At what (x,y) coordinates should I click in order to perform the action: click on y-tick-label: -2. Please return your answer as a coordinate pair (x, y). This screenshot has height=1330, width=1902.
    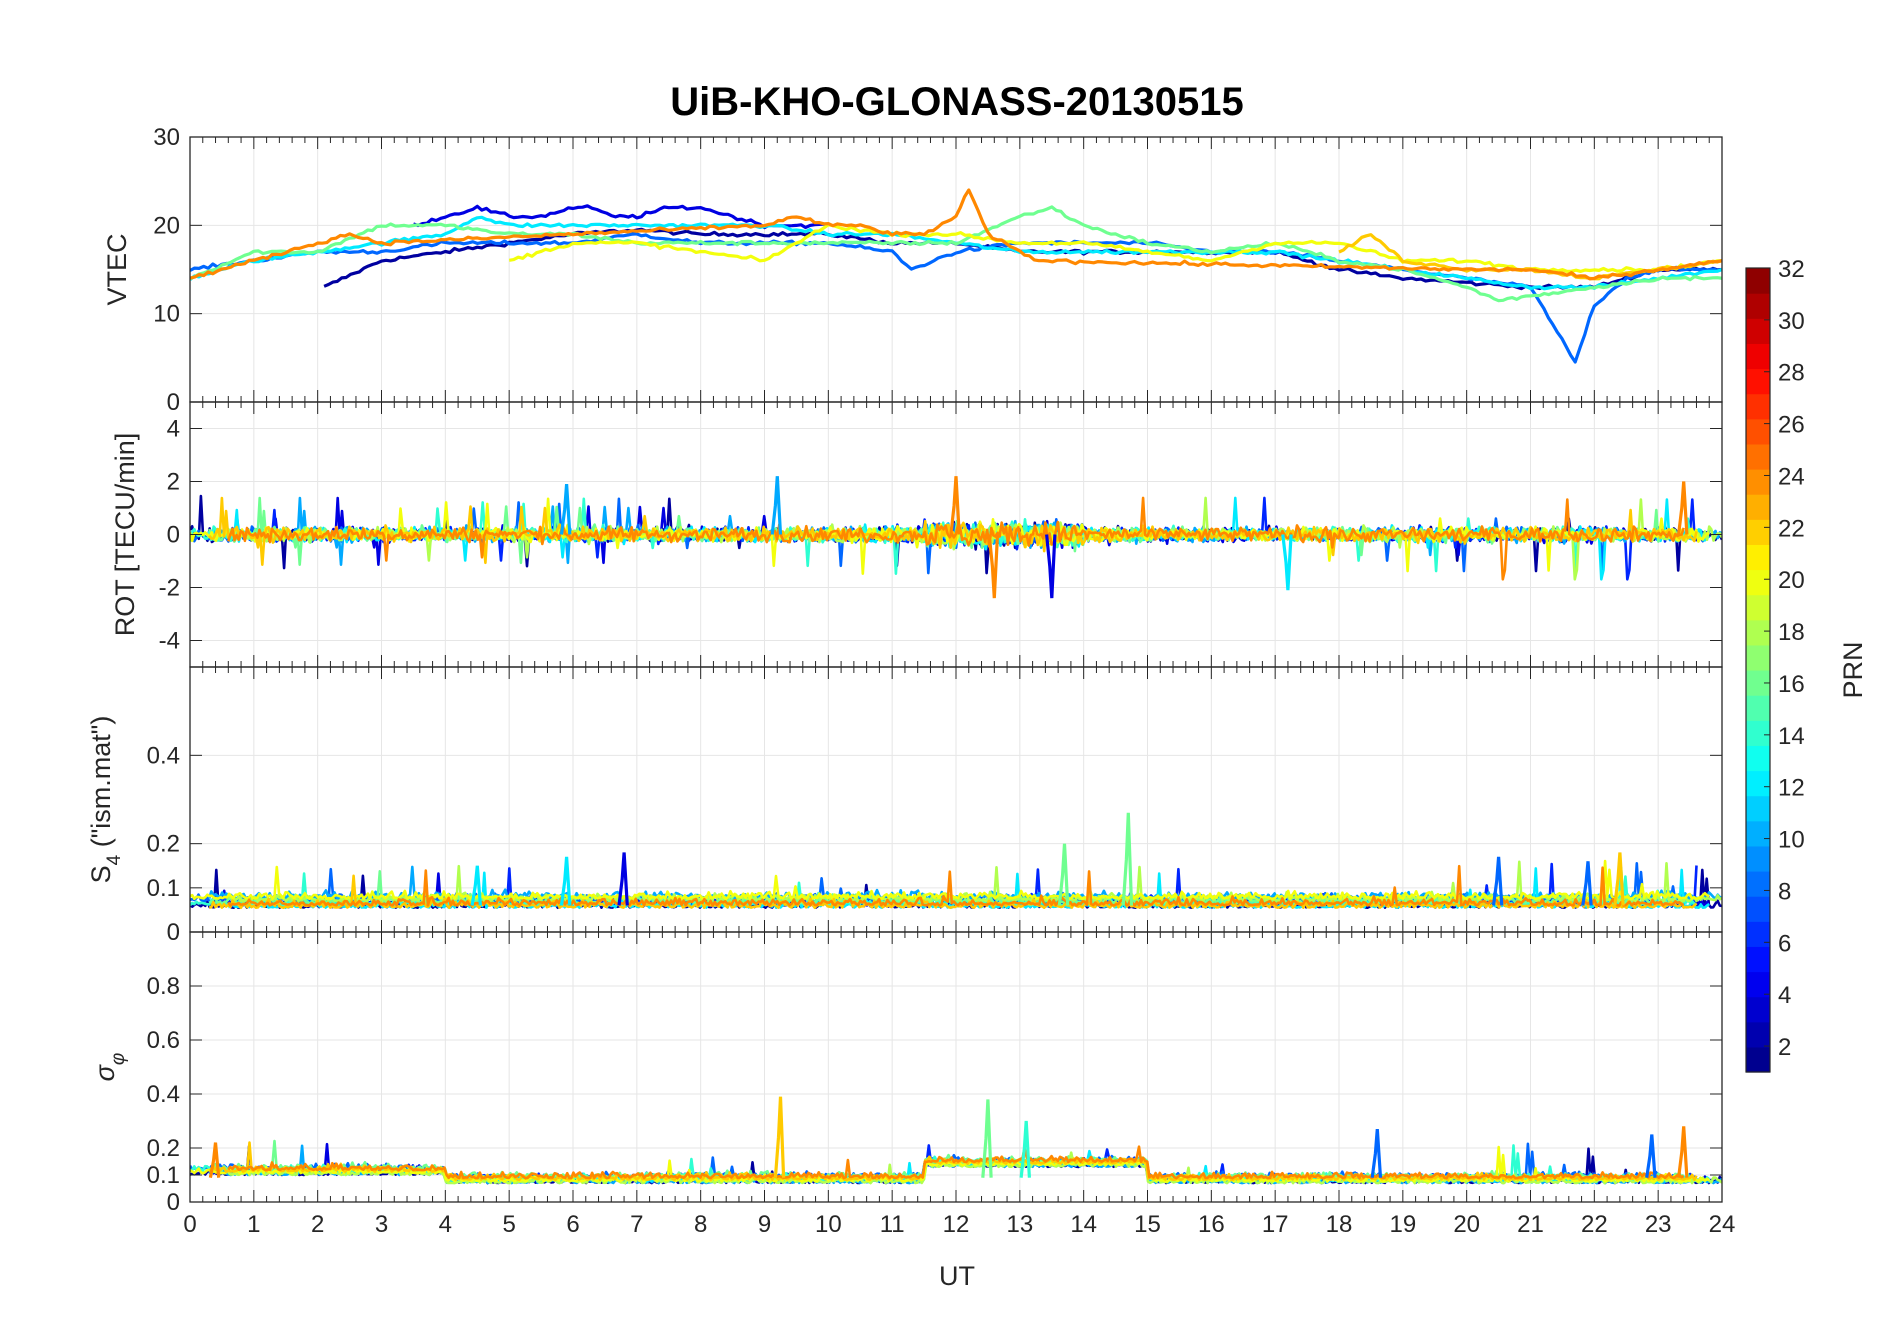
    Looking at the image, I should click on (169, 588).